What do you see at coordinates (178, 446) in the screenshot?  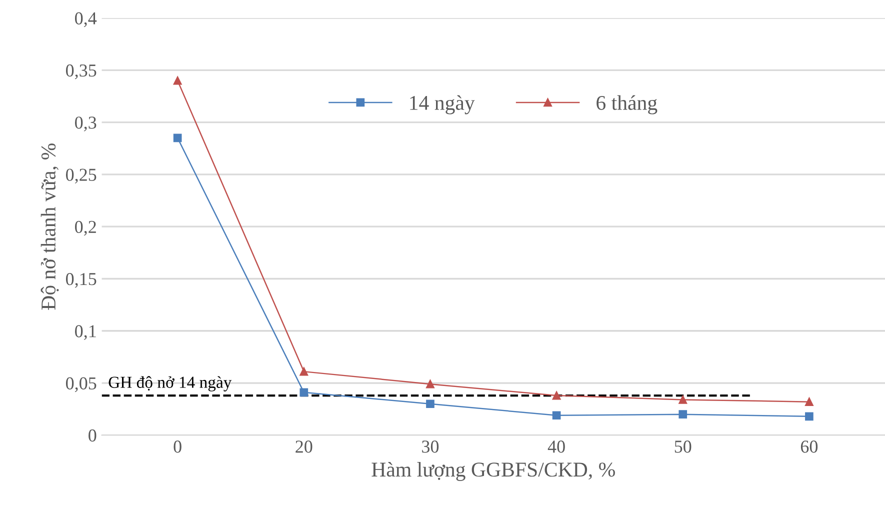 I see `x-tick-label: 0` at bounding box center [178, 446].